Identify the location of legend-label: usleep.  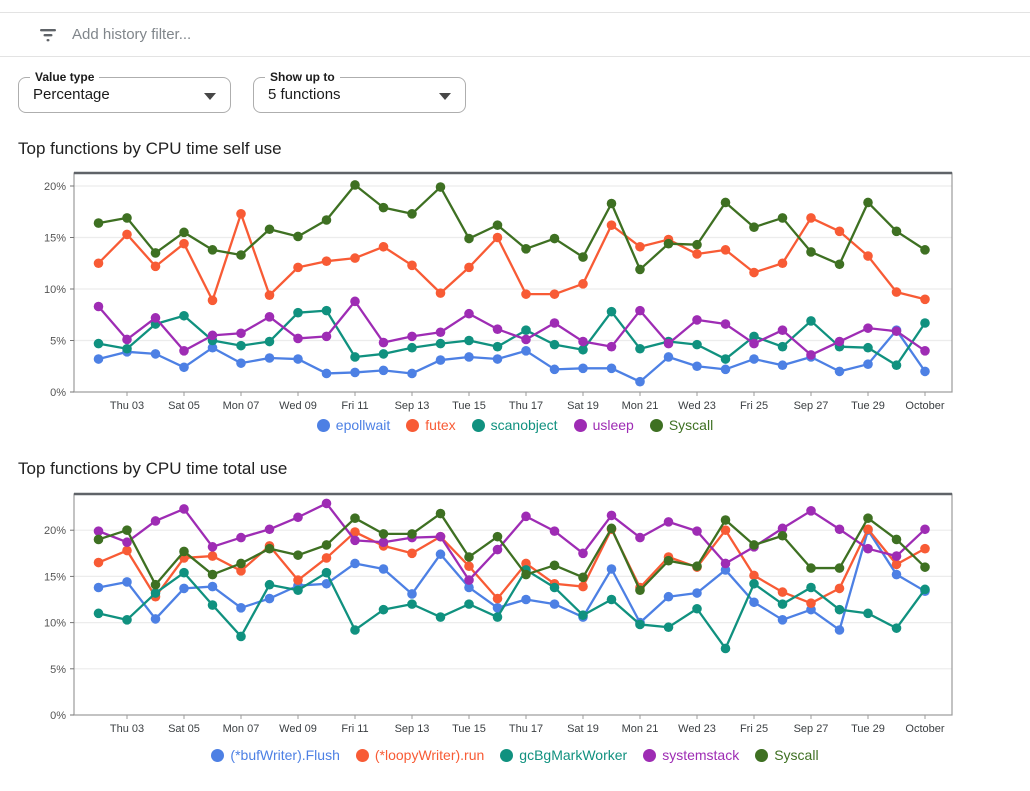
(613, 425).